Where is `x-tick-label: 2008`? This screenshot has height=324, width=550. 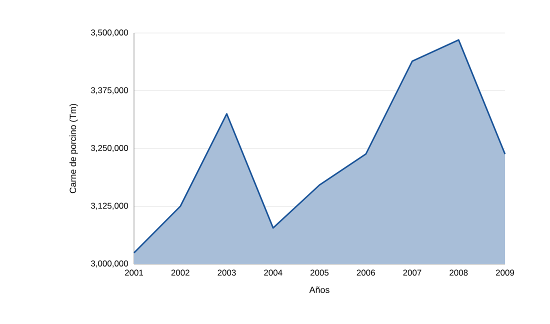
x-tick-label: 2008 is located at coordinates (459, 273).